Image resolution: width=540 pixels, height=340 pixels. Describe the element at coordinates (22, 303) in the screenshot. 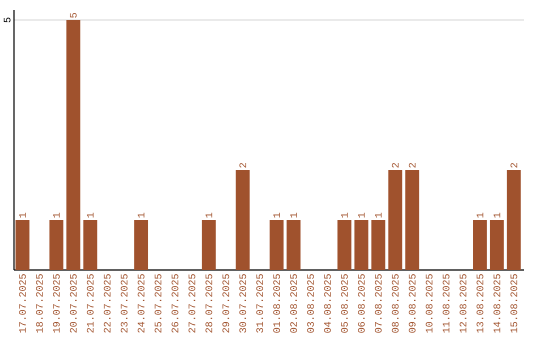

I see `x-tick-label: 17.07.2025` at that location.